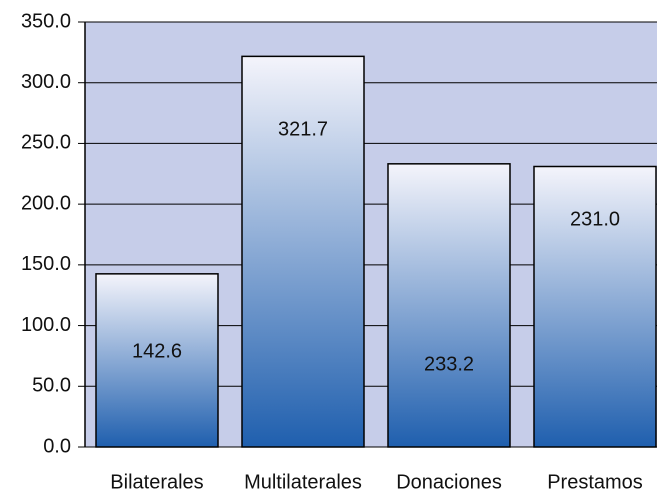  Describe the element at coordinates (449, 364) in the screenshot. I see `data-label: 233.2` at that location.